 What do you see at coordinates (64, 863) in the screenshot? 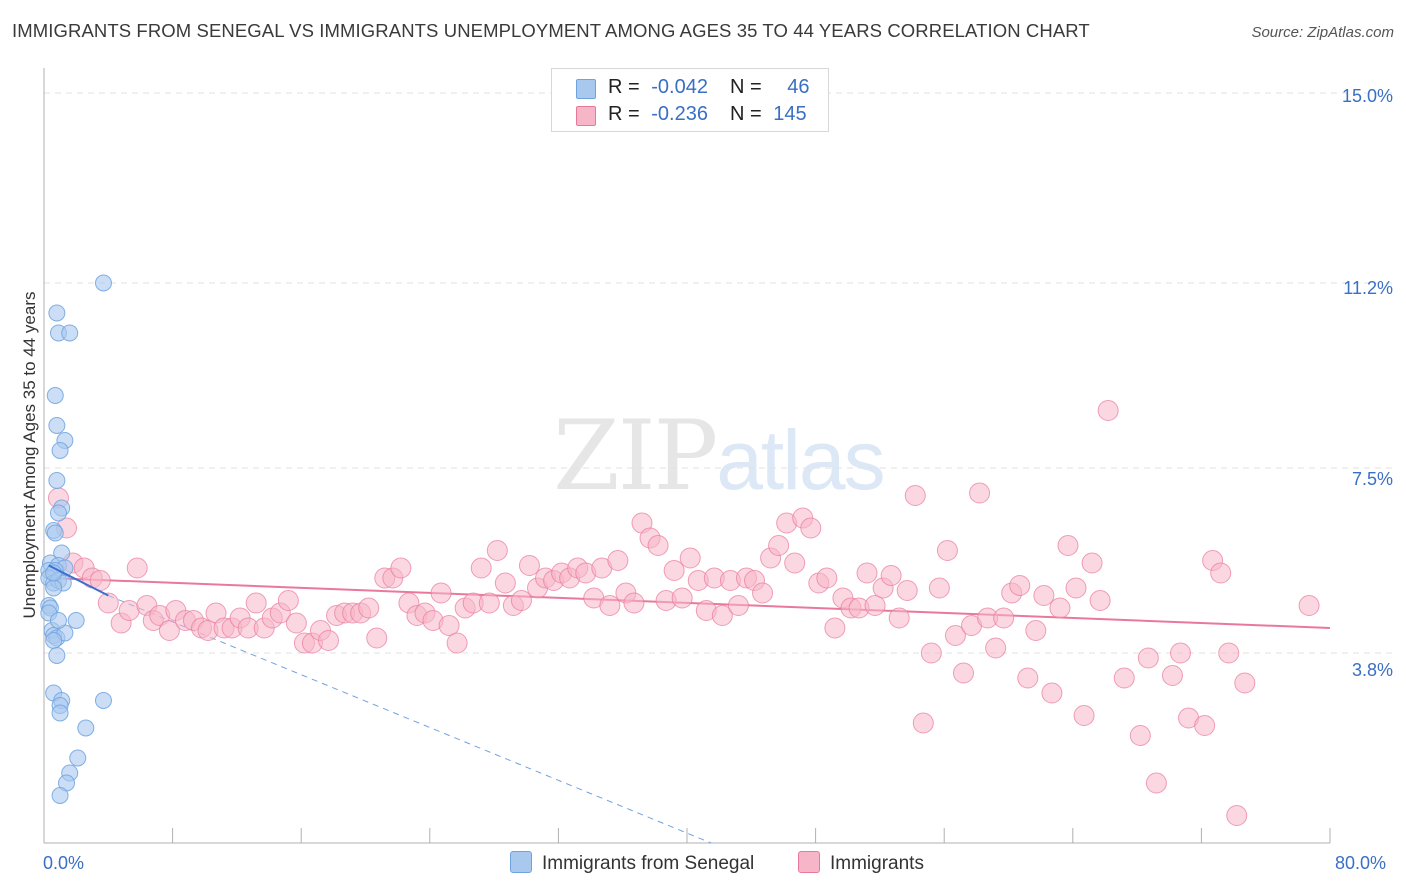
I see `x-tick-label: 0.0%` at bounding box center [64, 863].